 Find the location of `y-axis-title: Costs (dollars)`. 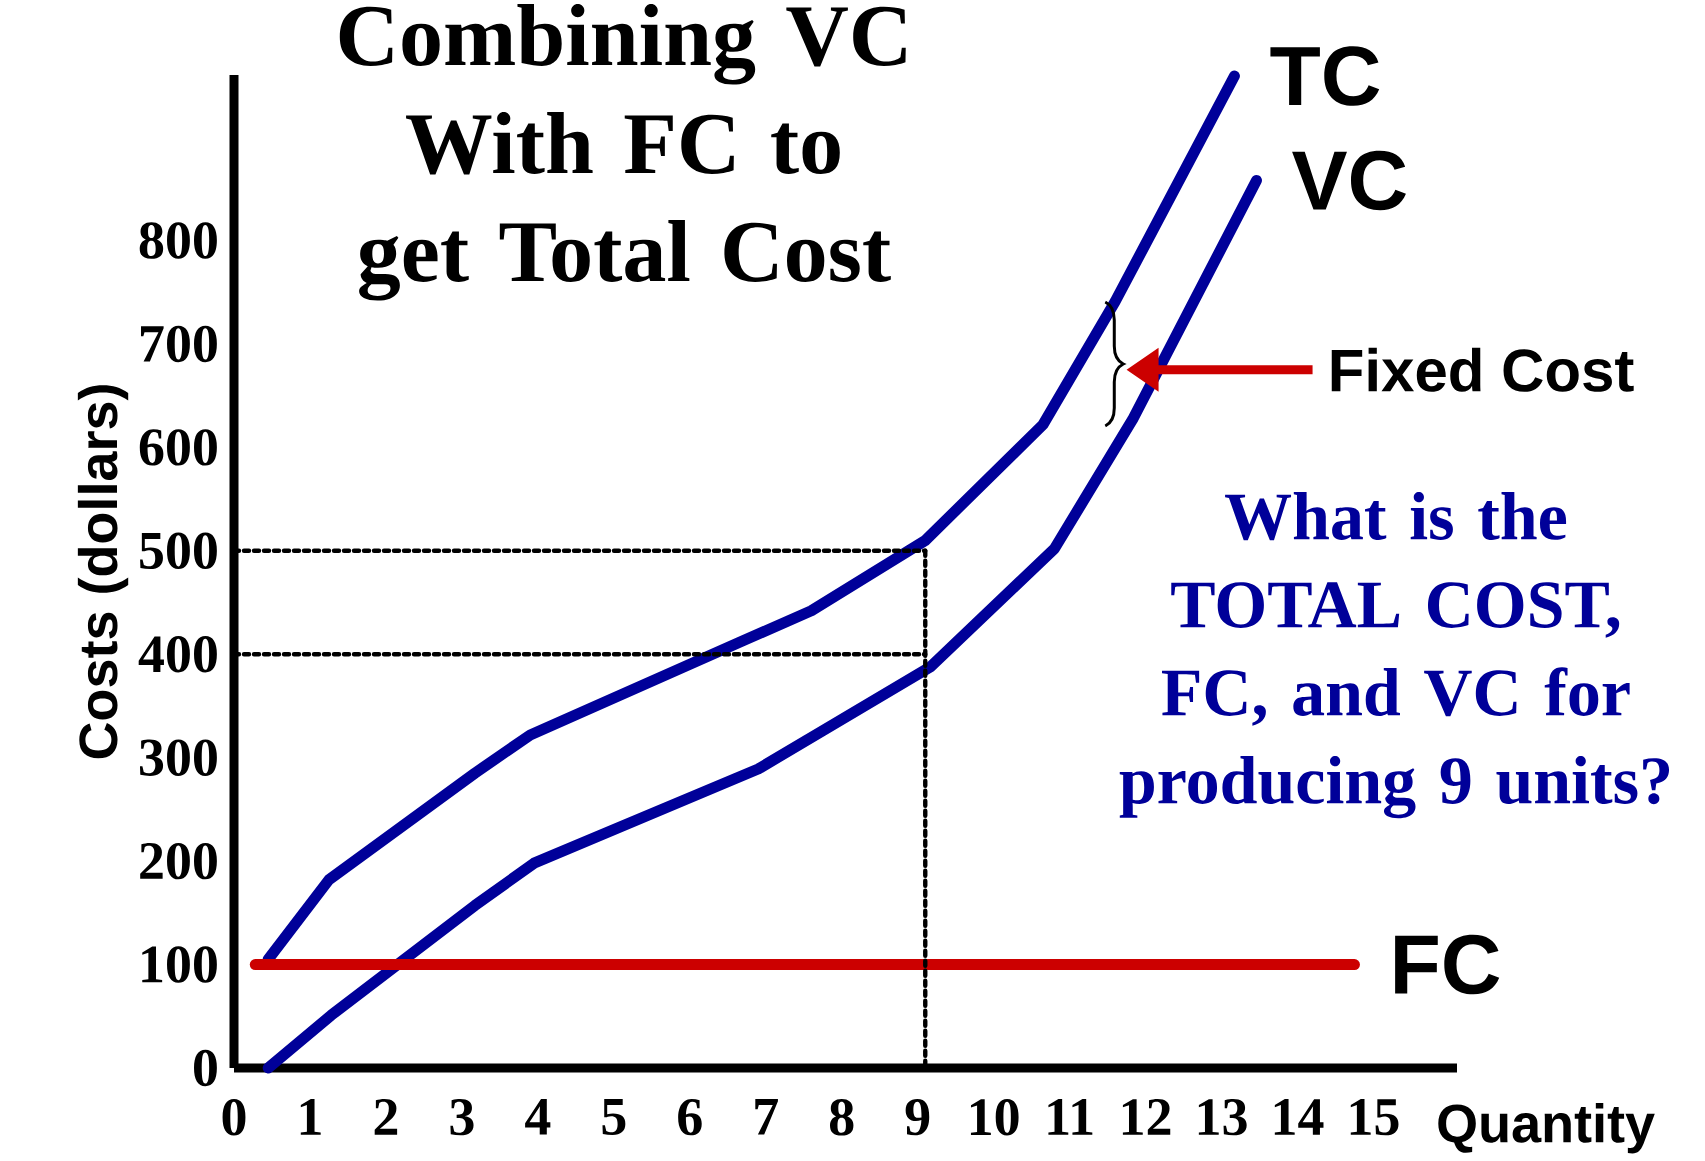

y-axis-title: Costs (dollars) is located at coordinates (103, 572).